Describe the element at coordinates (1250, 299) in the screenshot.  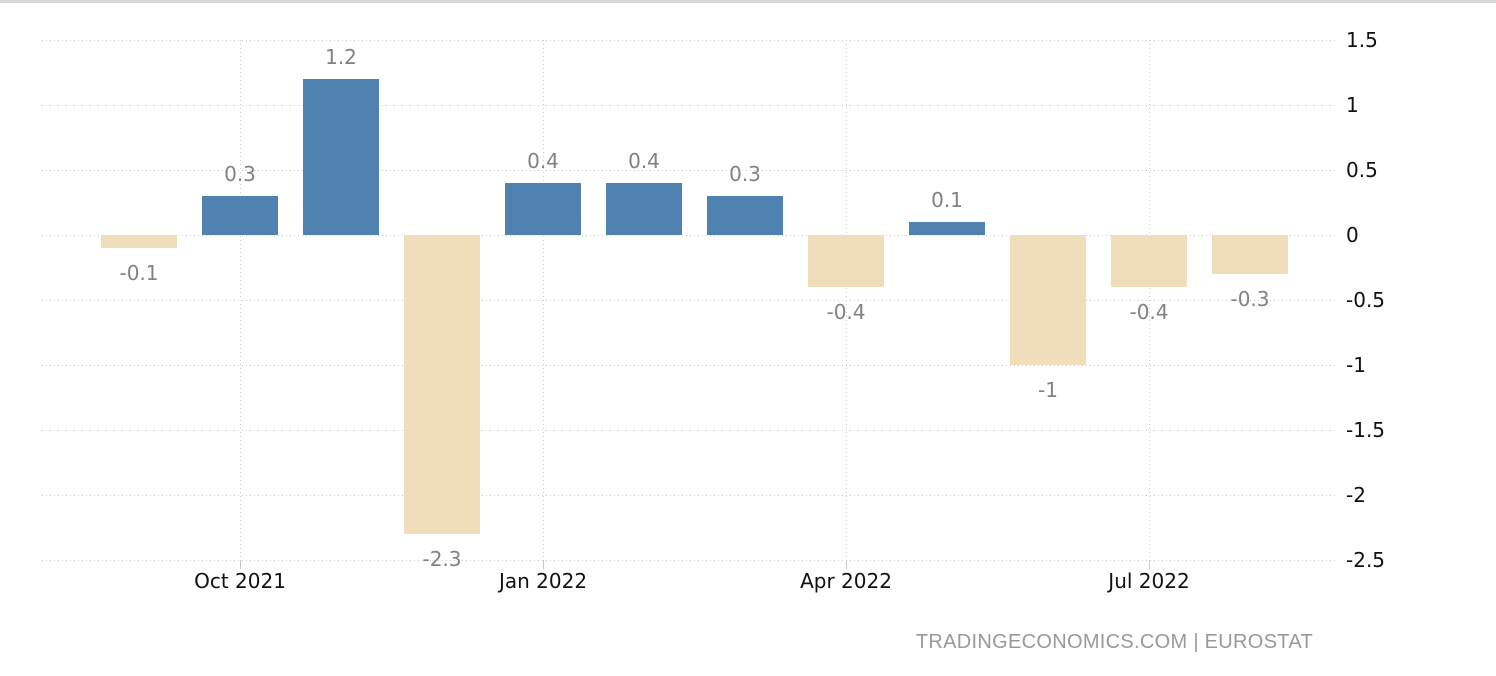
I see `bar-value-label: -0.3` at that location.